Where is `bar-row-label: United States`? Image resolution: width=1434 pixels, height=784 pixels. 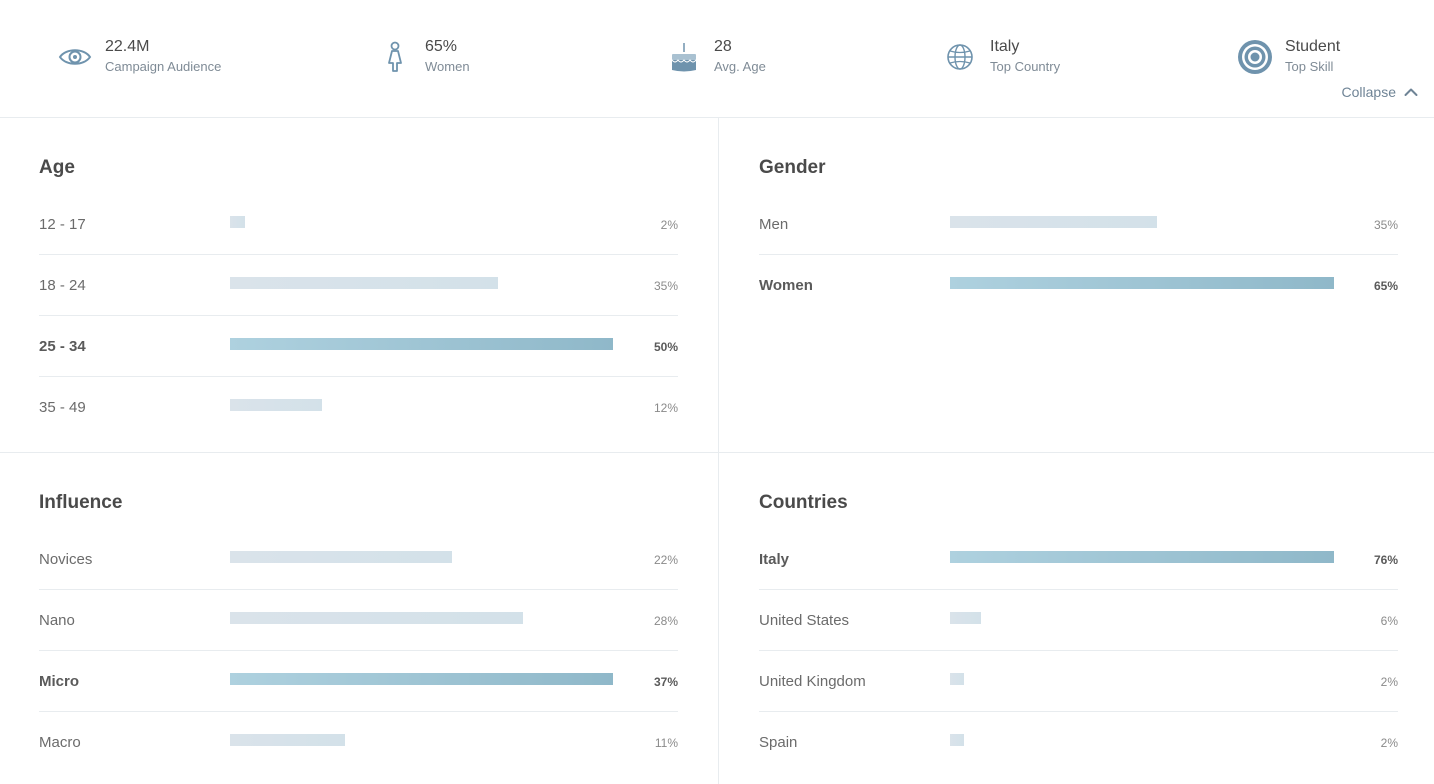 bar-row-label: United States is located at coordinates (804, 620).